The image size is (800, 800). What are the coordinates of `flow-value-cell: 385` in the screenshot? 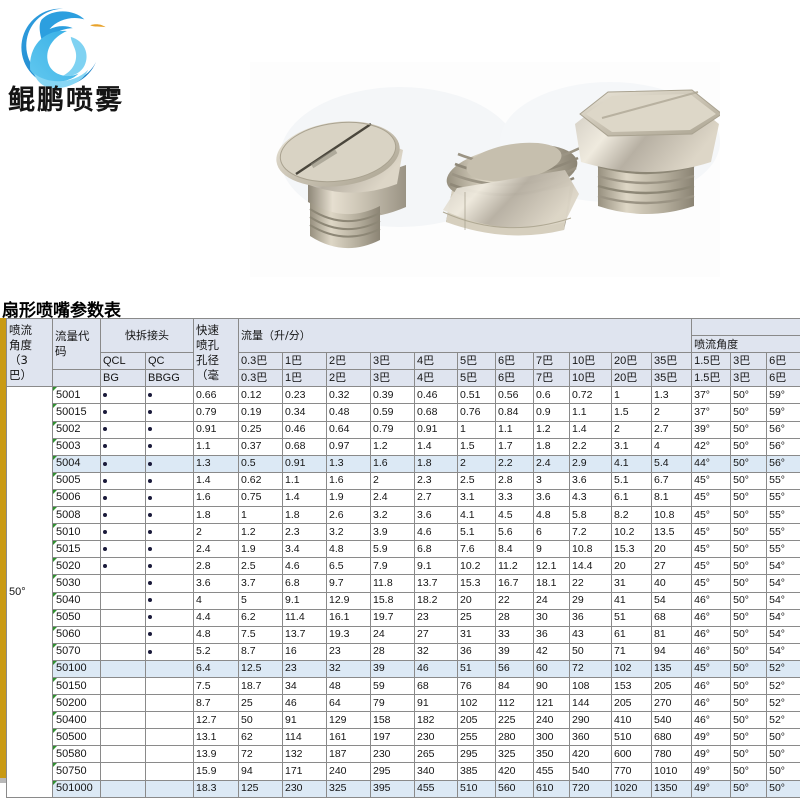 It's located at (476, 771).